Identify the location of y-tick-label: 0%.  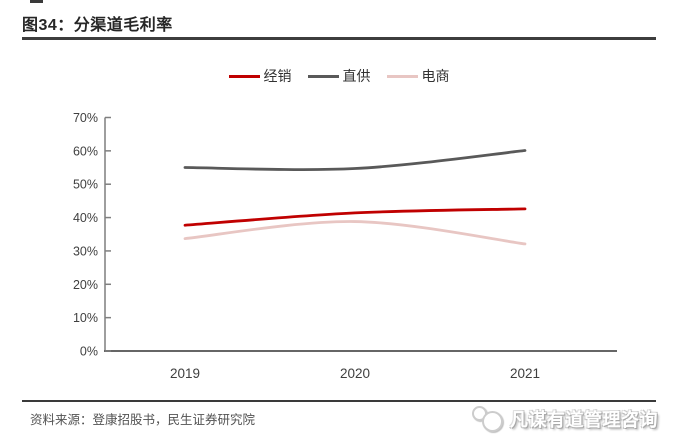
(89, 352).